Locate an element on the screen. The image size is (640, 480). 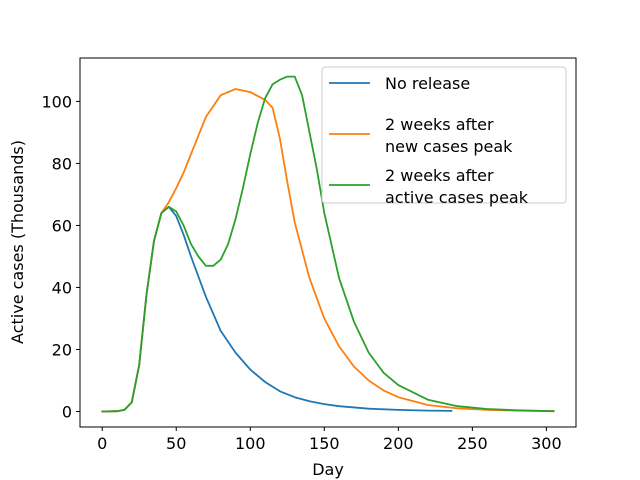
y-tick-label: 40 is located at coordinates (62, 287).